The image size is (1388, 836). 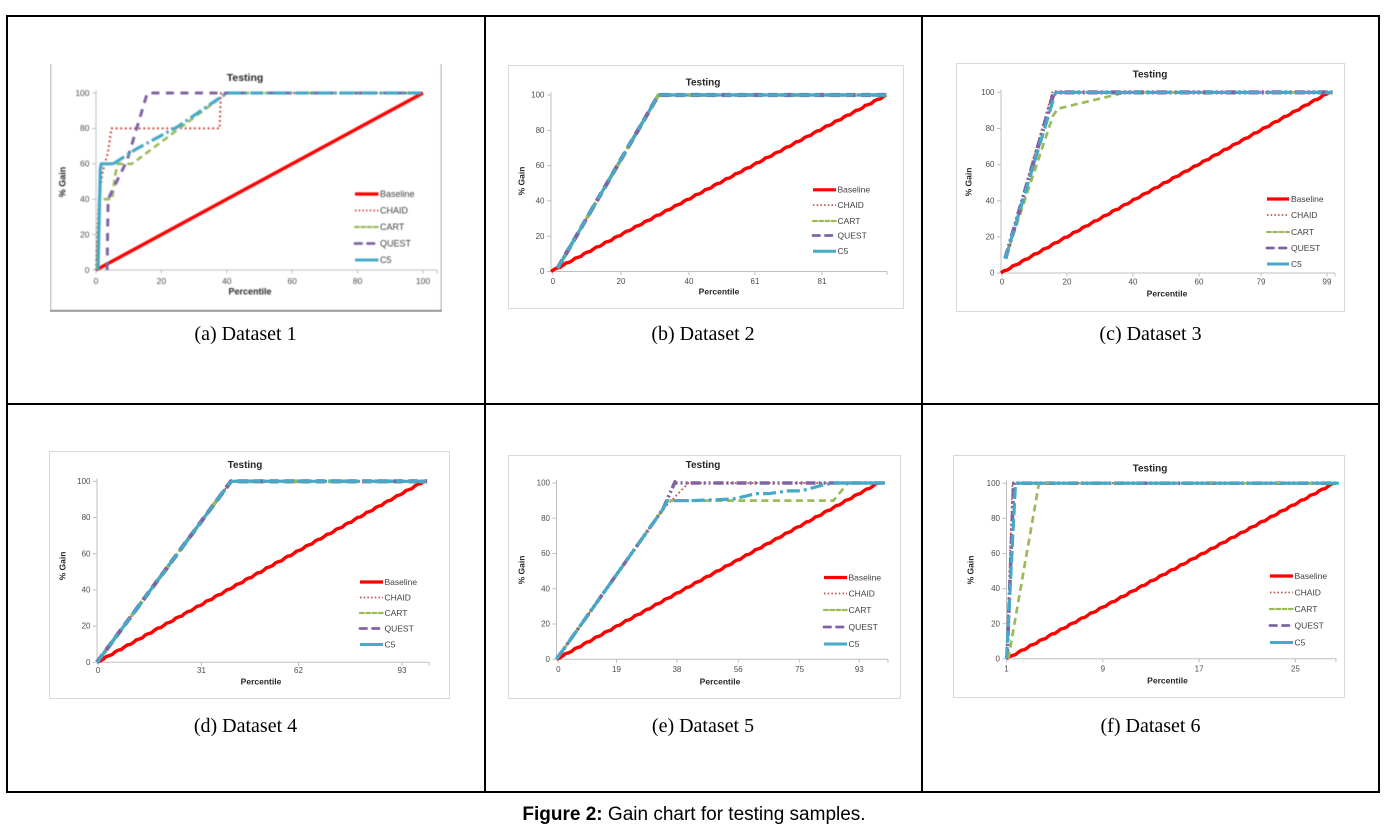 I want to click on svg-text: 38, so click(x=676, y=669).